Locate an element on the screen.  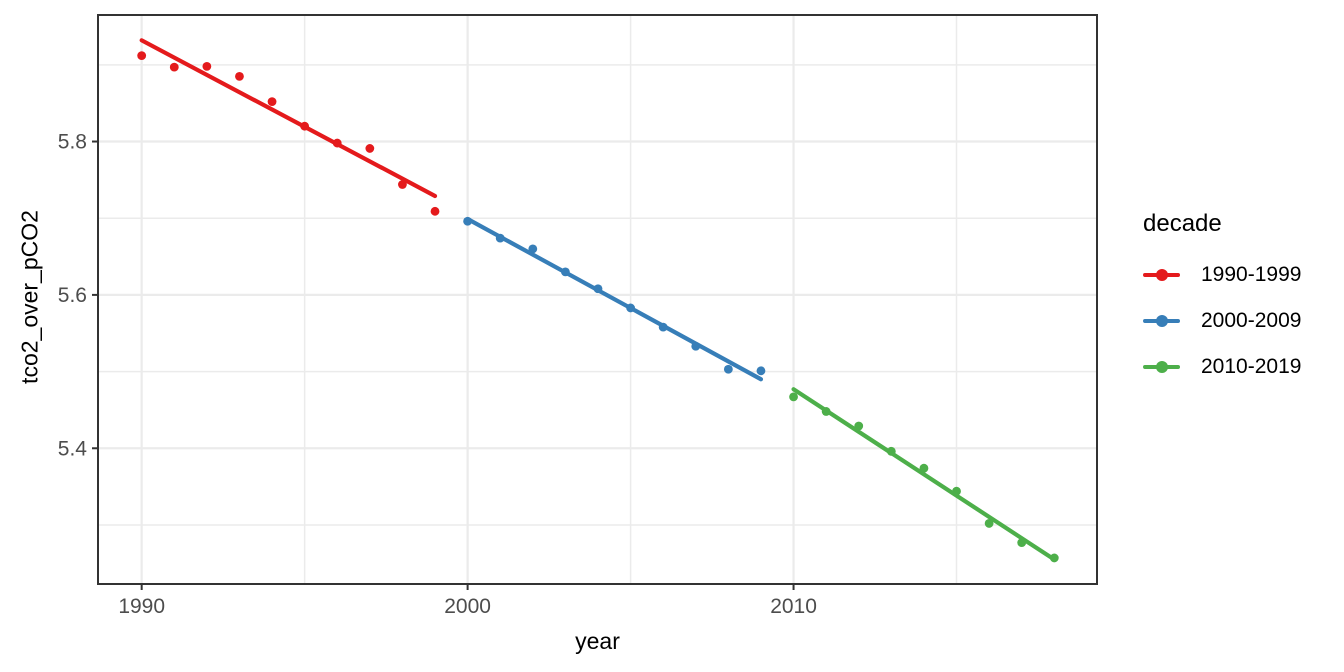
y-tick-label: 5.4 is located at coordinates (73, 448).